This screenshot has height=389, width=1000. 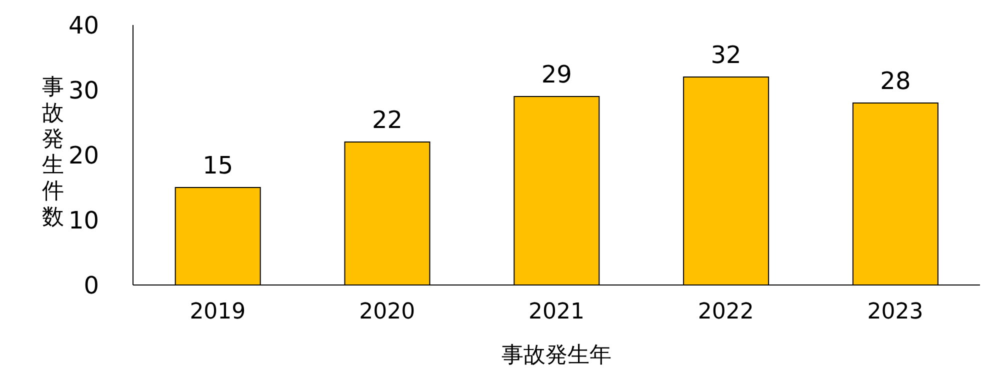 I want to click on y-tick-label: 0, so click(x=91, y=286).